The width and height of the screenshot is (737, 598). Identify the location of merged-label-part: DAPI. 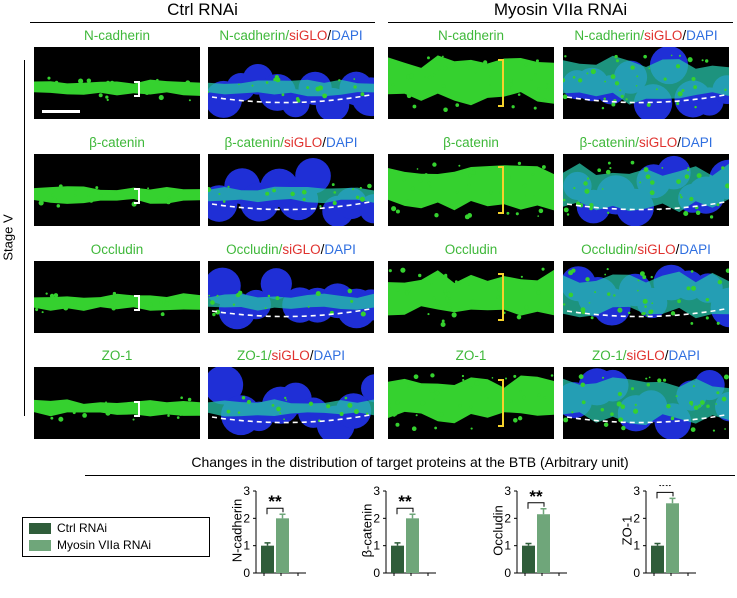
(702, 35).